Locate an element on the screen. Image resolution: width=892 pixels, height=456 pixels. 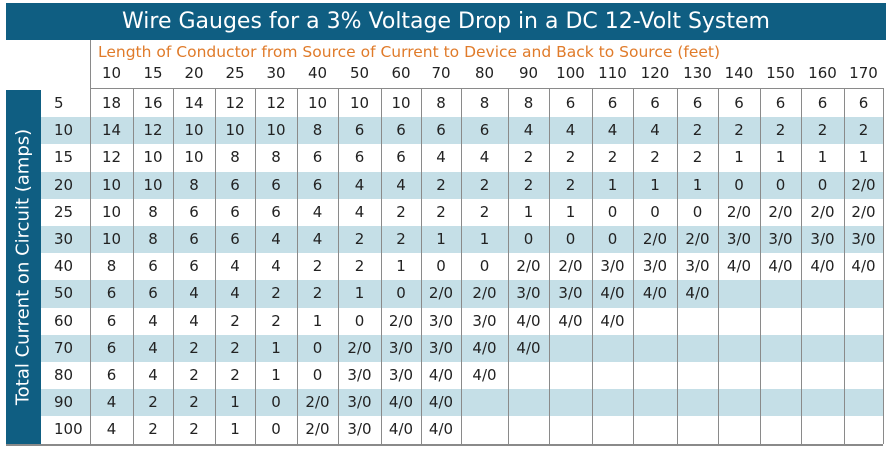
row-header-amps: 30 is located at coordinates (64, 238).